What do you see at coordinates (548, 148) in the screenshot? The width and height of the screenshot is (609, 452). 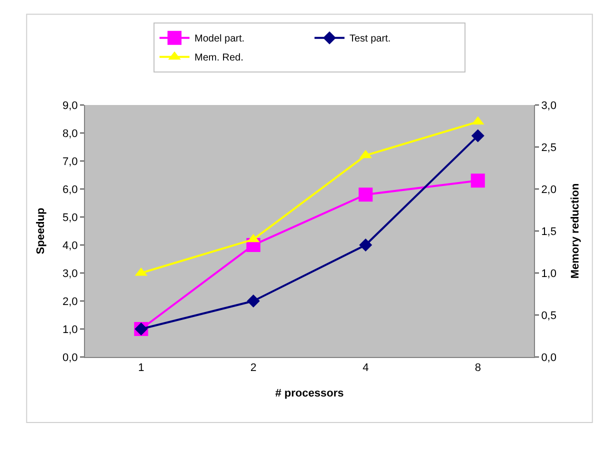 I see `y2-tick-label: 2,5` at bounding box center [548, 148].